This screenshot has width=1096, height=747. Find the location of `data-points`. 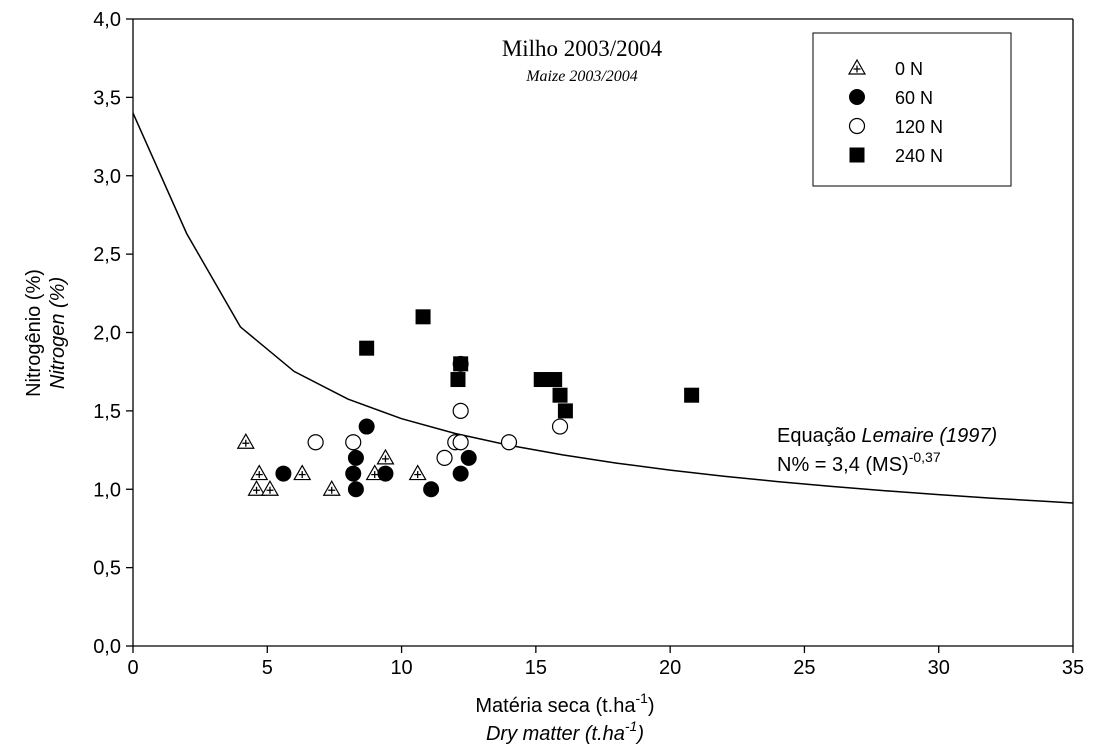

data-points is located at coordinates (468, 403).